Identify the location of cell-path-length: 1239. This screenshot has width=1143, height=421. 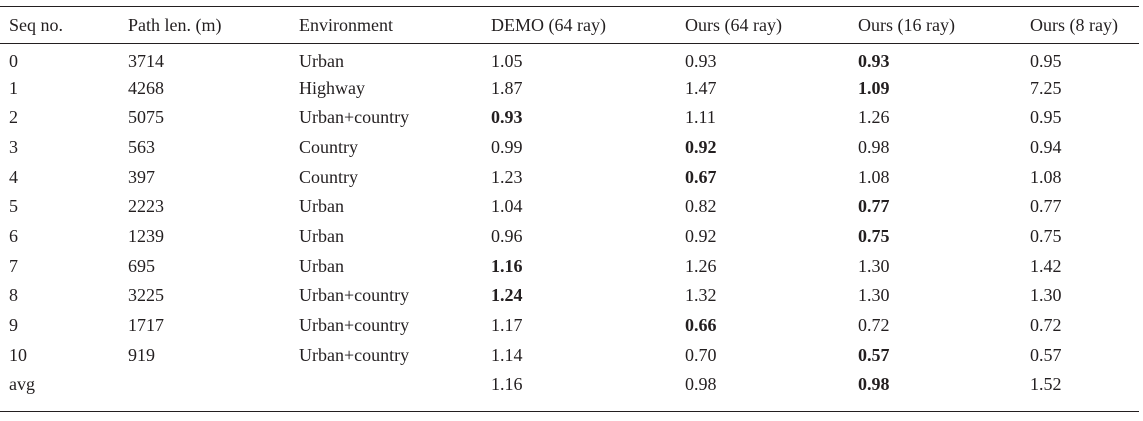
(146, 235).